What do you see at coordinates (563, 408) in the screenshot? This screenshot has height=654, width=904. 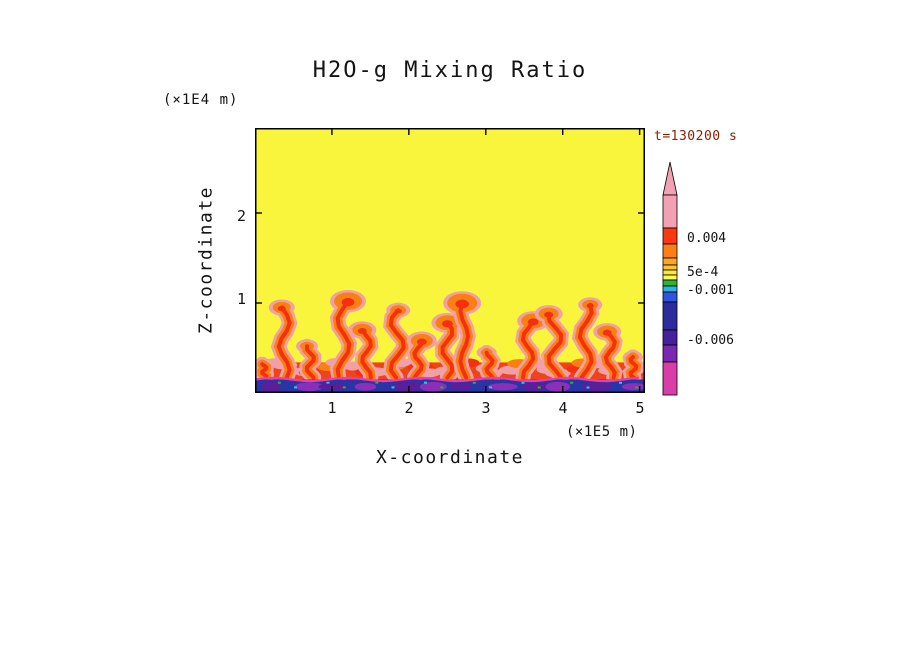 I see `x-tick-label-4: 4` at bounding box center [563, 408].